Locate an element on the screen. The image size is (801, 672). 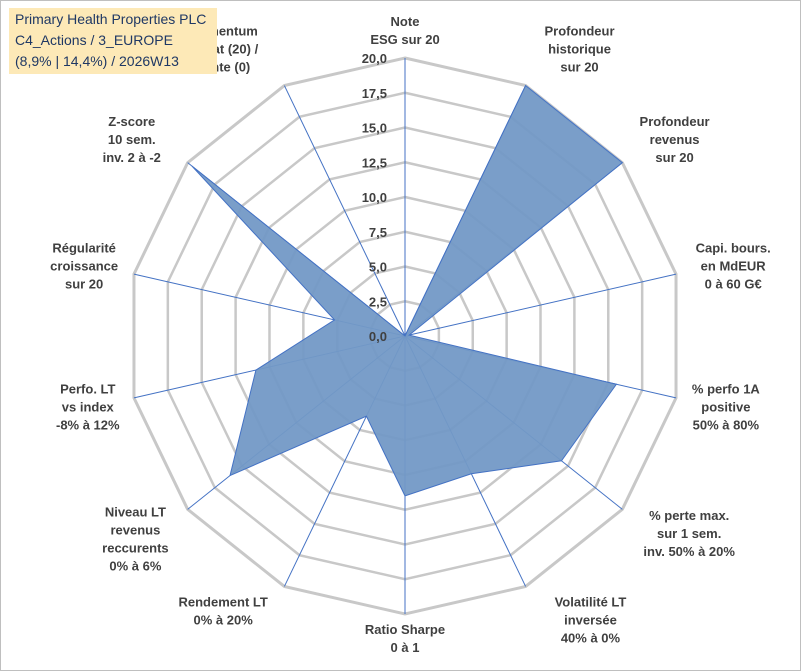
tick-label-2: 5,0 is located at coordinates (378, 267).